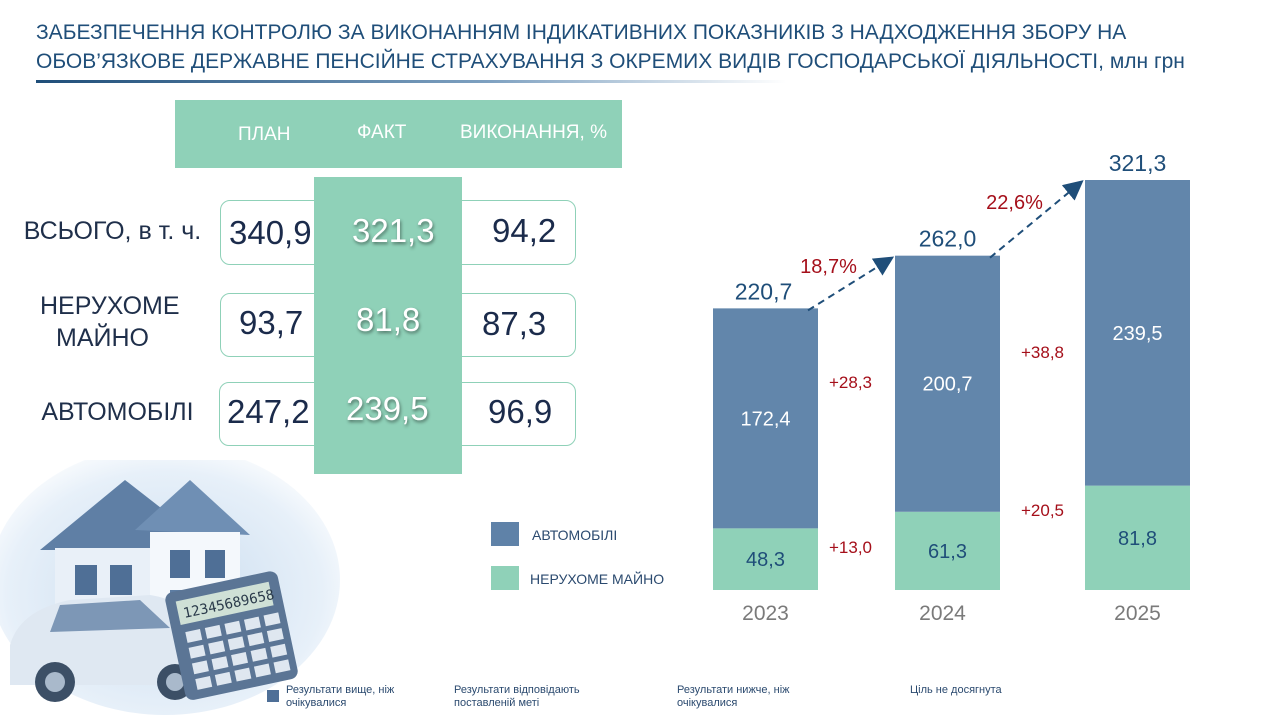  What do you see at coordinates (514, 323) in the screenshot?
I see `realty-pct: 87,3` at bounding box center [514, 323].